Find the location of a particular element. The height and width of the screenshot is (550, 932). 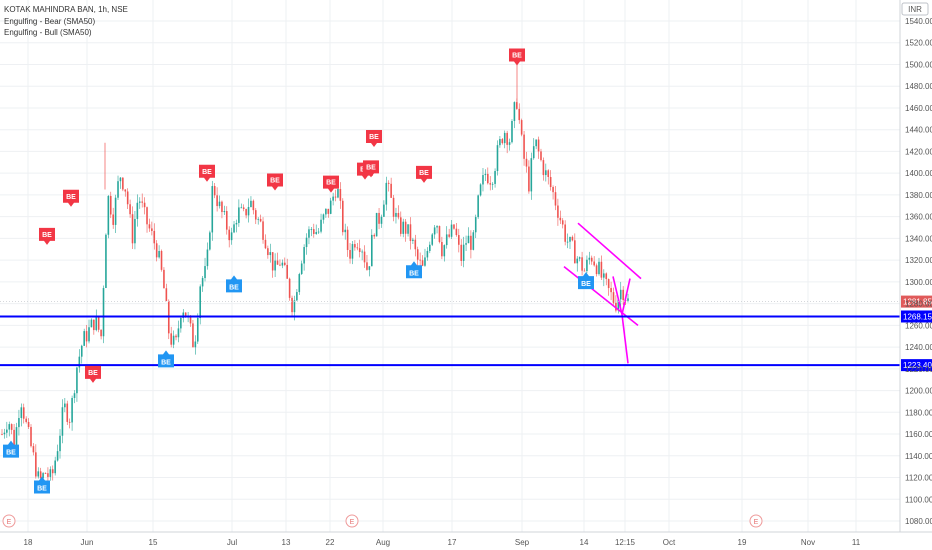

price-tick: 1480.00 is located at coordinates (918, 86).